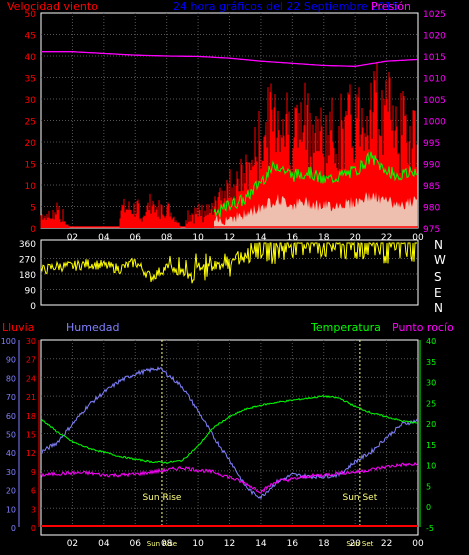  I want to click on lower-xtick-label: 02, so click(72, 544).